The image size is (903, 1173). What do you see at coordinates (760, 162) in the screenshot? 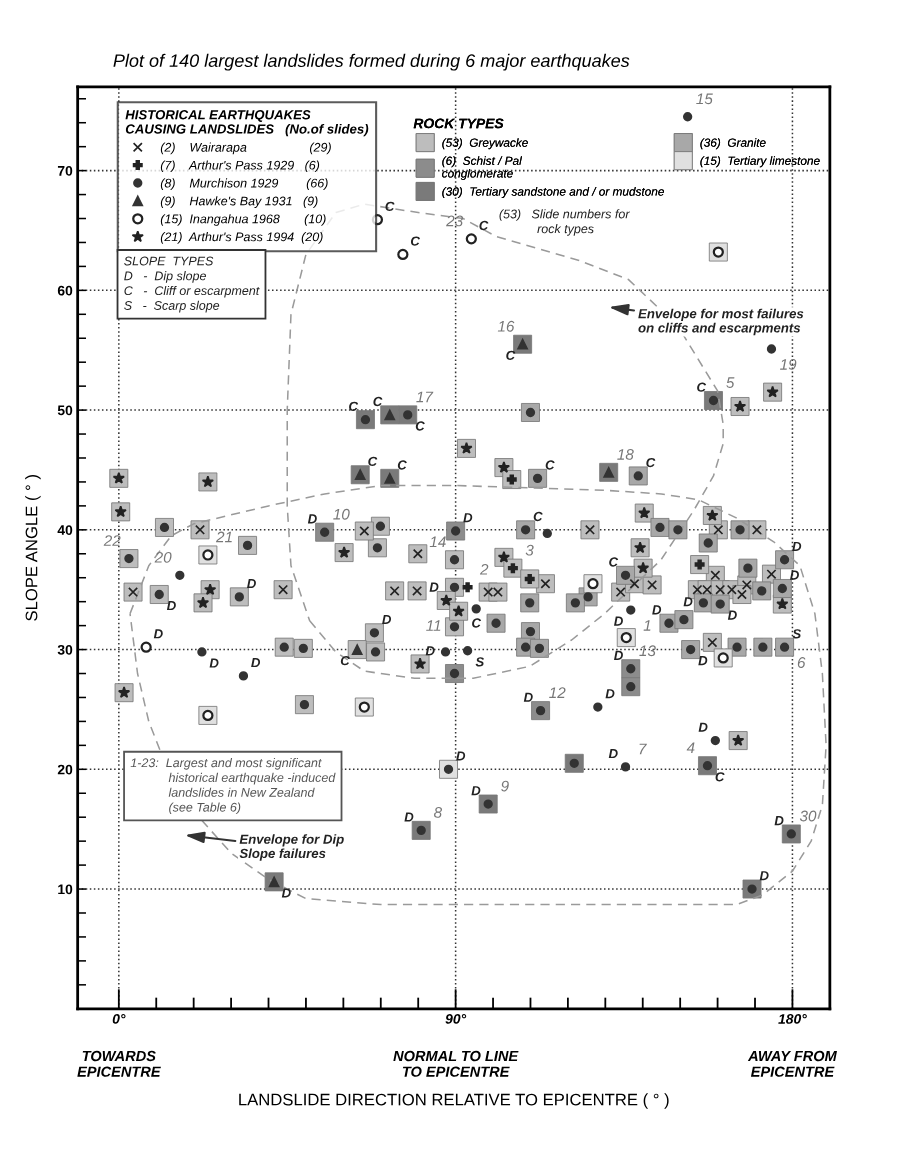
I see `legend-label: (15) Tertiary limestone` at bounding box center [760, 162].